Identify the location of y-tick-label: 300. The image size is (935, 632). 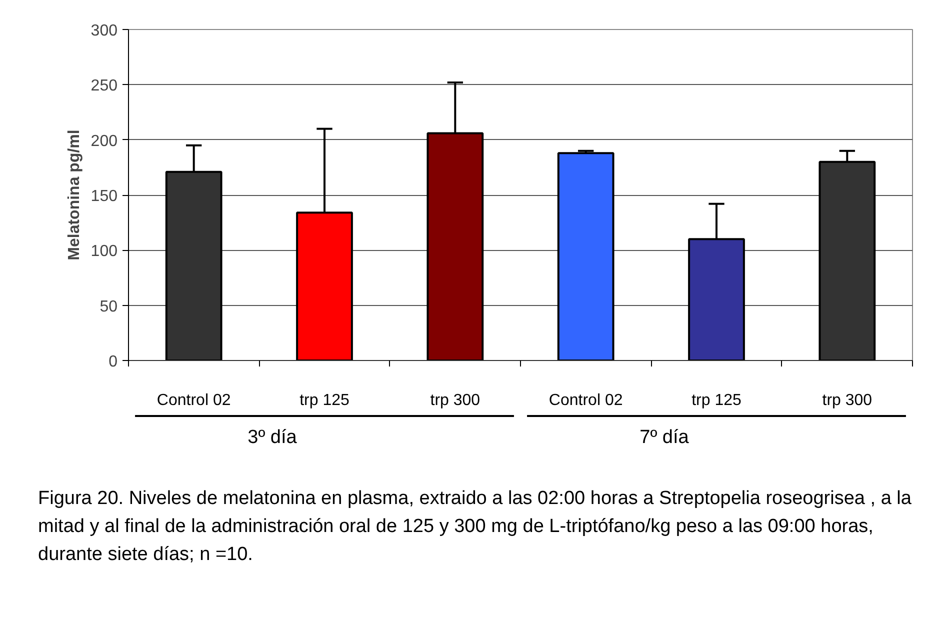
(104, 31).